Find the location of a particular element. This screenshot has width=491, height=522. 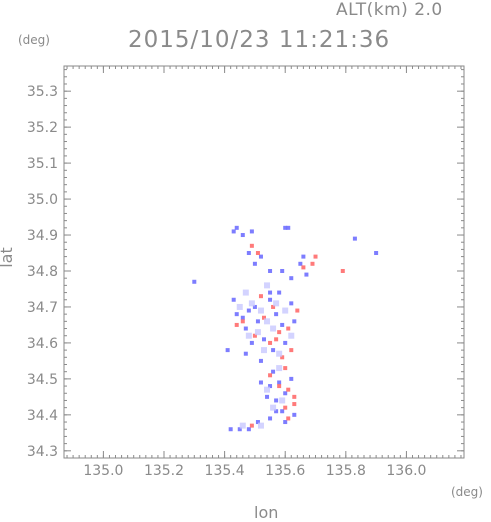

y-axis-unit: (deg) is located at coordinates (34, 40).